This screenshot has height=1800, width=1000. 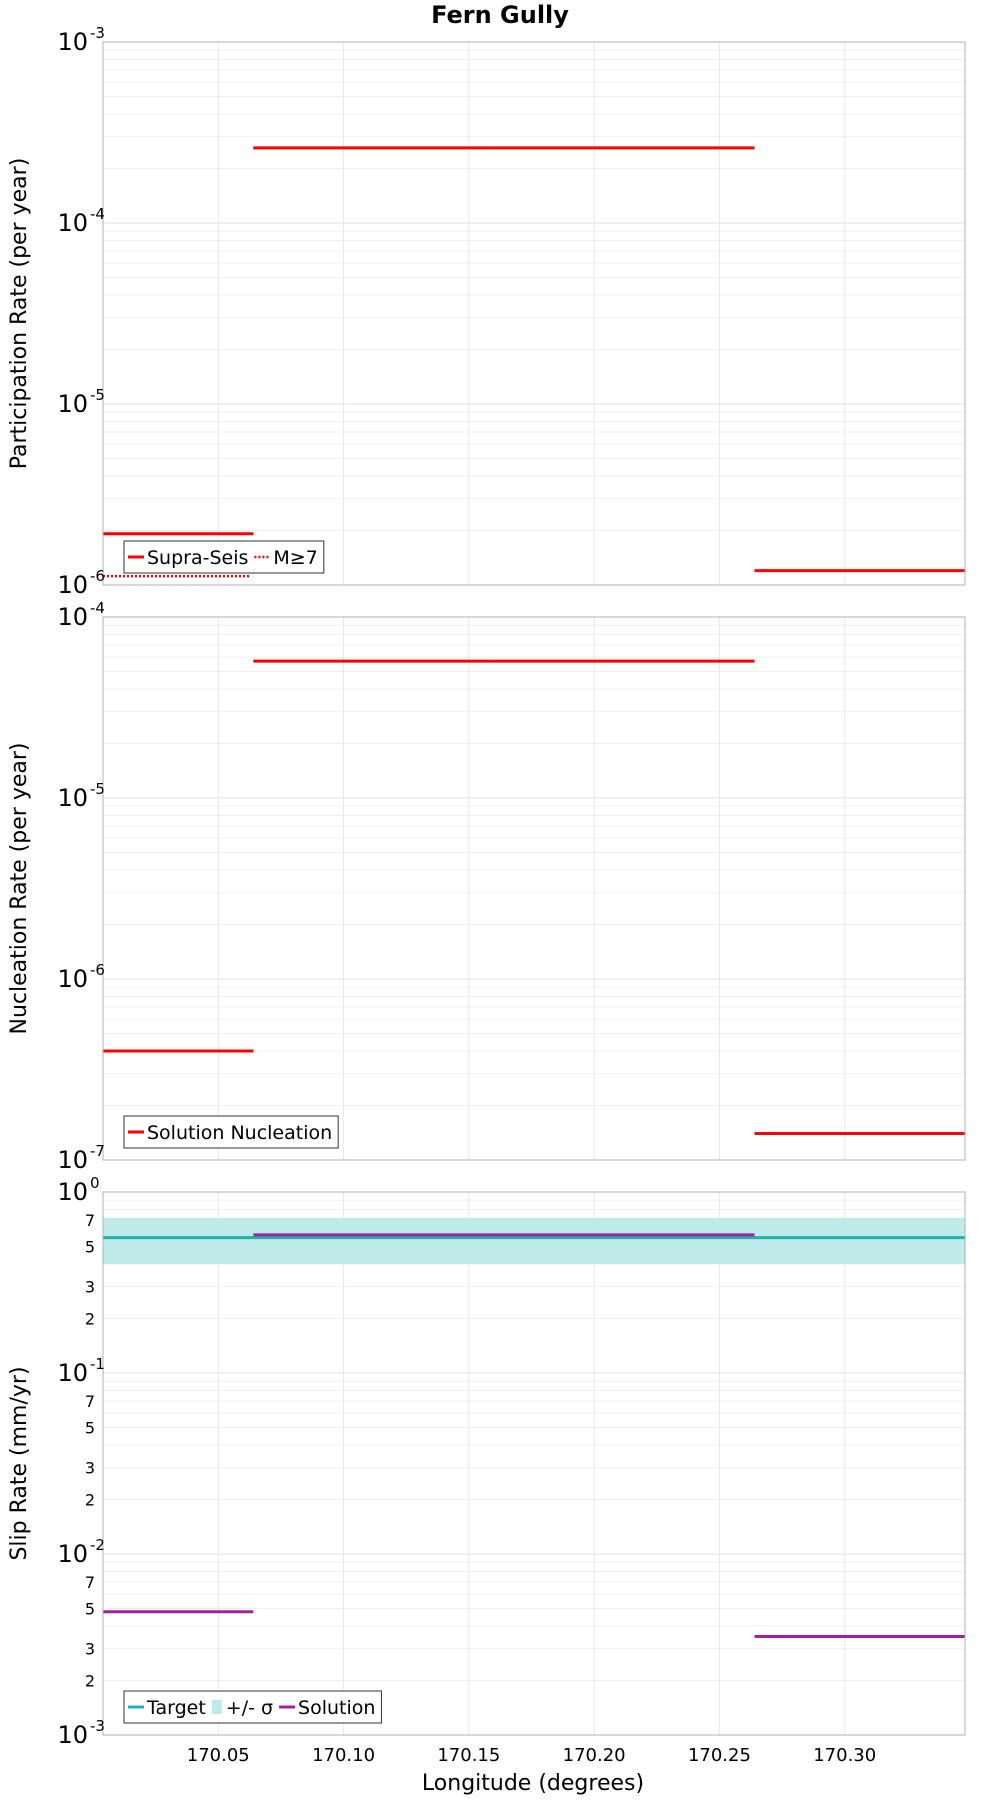 I want to click on legend-swatch, so click(x=216, y=1707).